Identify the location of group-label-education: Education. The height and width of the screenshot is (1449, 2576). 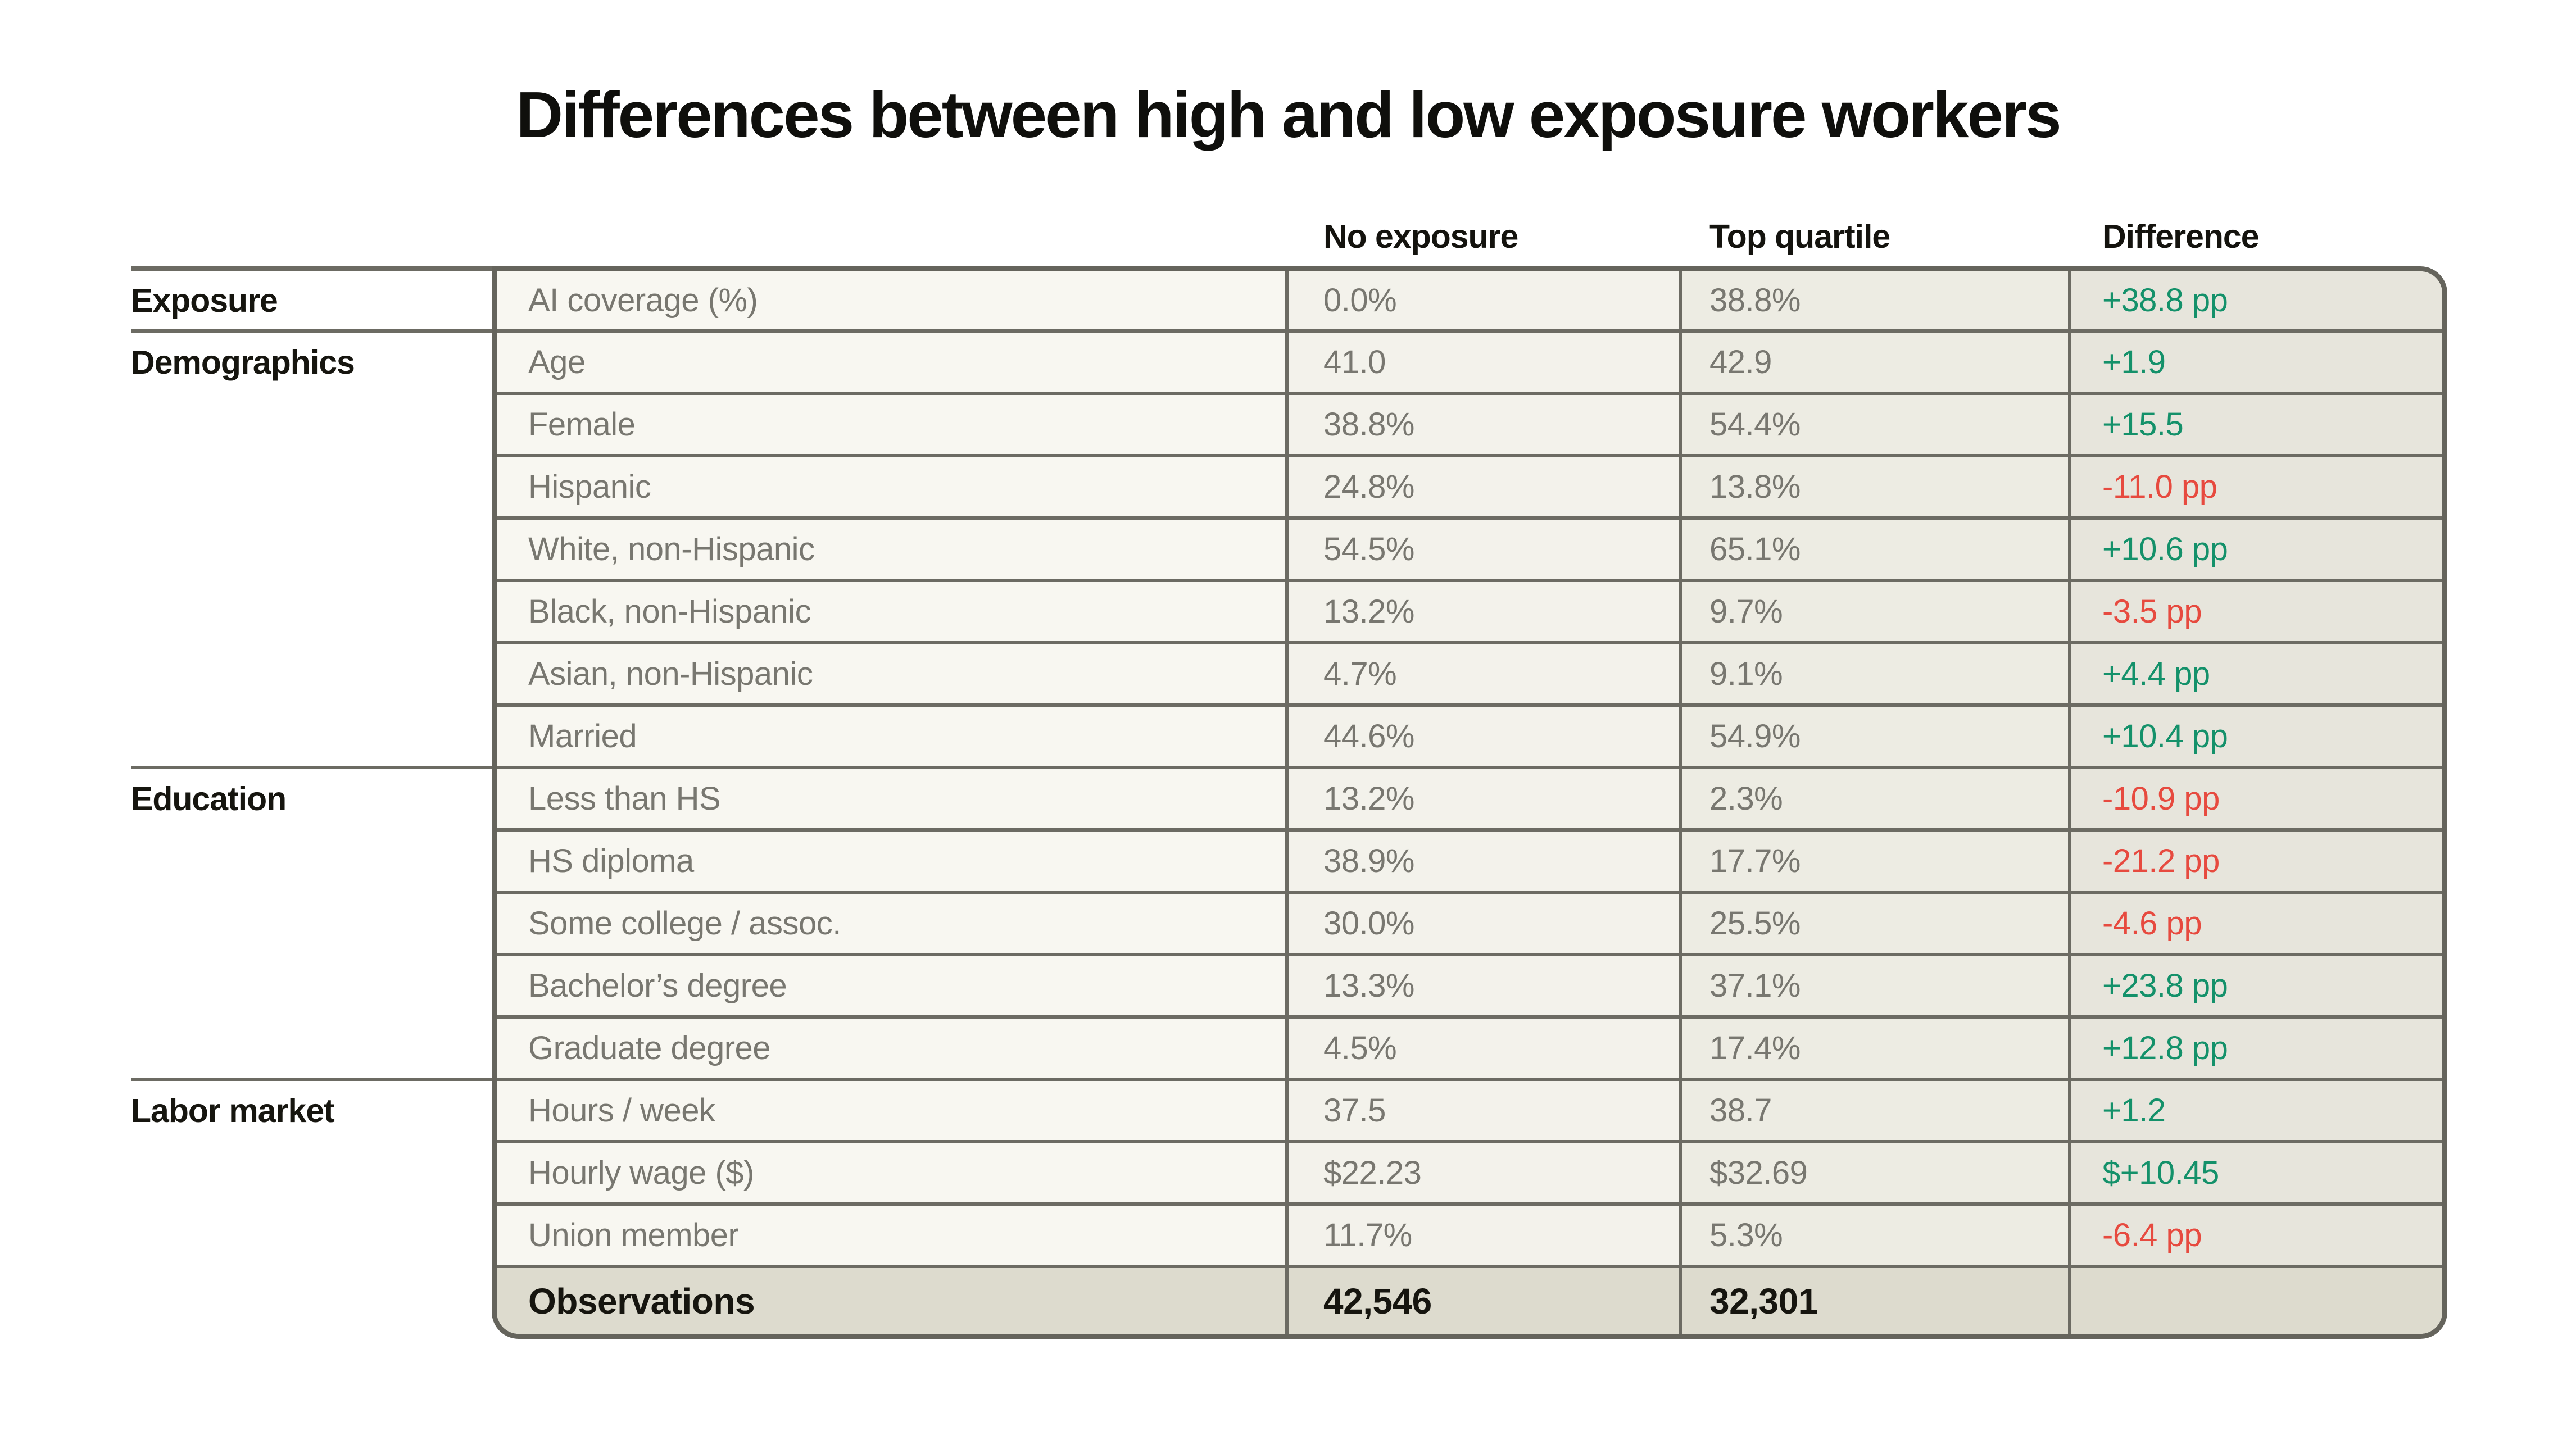
(209, 798).